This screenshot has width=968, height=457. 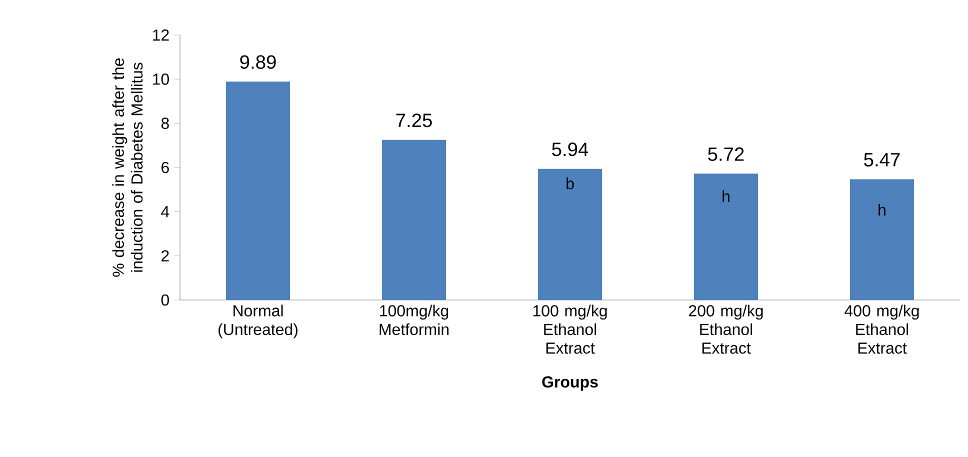 What do you see at coordinates (165, 123) in the screenshot?
I see `y-tick-label: 8` at bounding box center [165, 123].